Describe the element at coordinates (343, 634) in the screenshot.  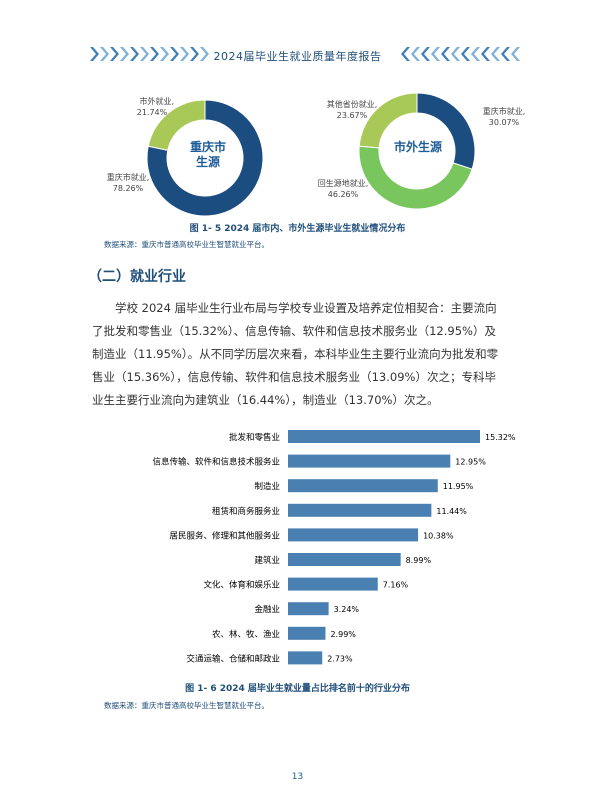
I see `bar-value-label: 2.99%` at that location.